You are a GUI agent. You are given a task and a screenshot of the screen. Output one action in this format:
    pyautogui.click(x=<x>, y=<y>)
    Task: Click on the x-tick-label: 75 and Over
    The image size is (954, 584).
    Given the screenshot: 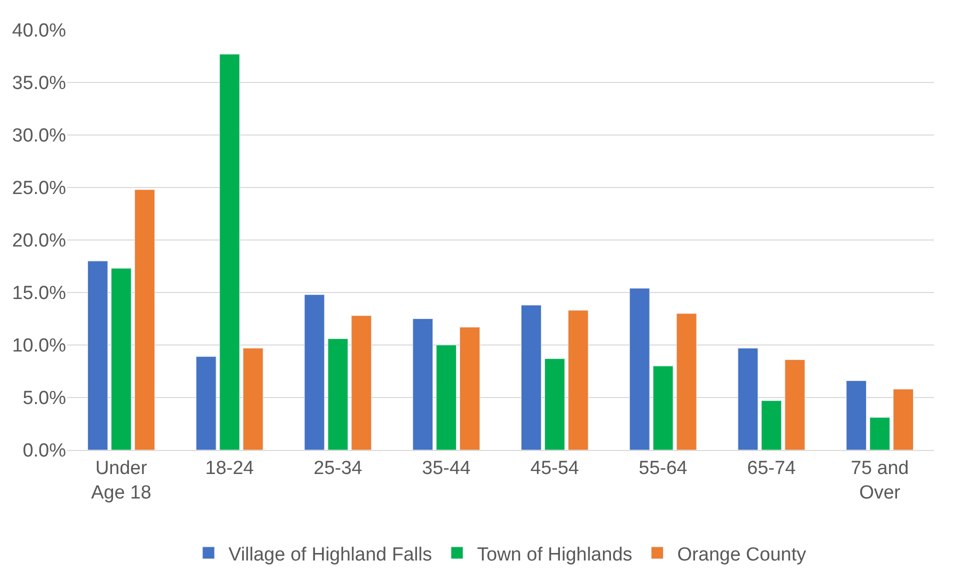 What is the action you would take?
    pyautogui.click(x=879, y=481)
    